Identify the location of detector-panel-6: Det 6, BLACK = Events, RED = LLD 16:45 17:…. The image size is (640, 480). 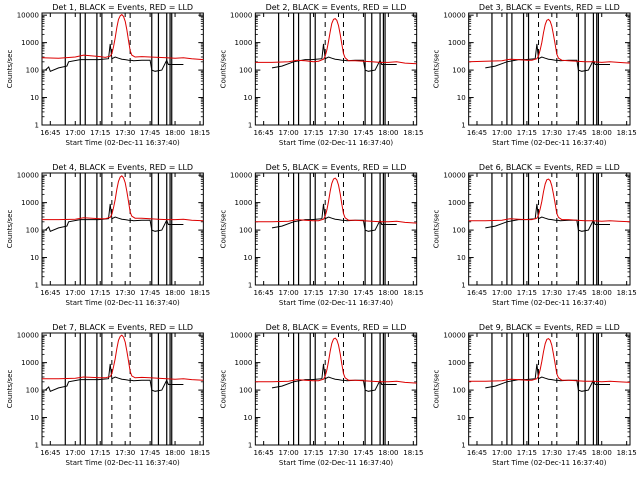
(535, 235).